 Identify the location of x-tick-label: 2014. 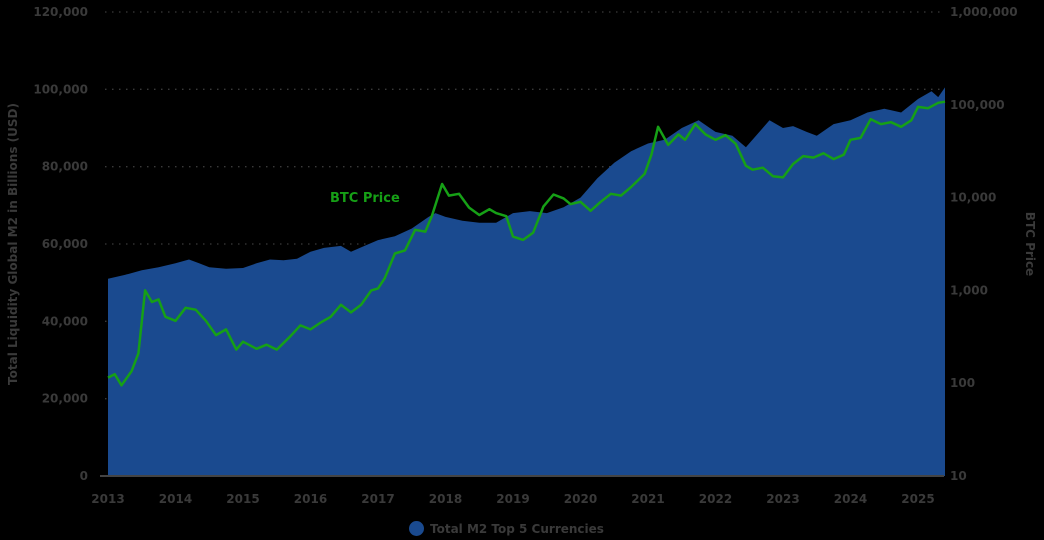
(175, 499).